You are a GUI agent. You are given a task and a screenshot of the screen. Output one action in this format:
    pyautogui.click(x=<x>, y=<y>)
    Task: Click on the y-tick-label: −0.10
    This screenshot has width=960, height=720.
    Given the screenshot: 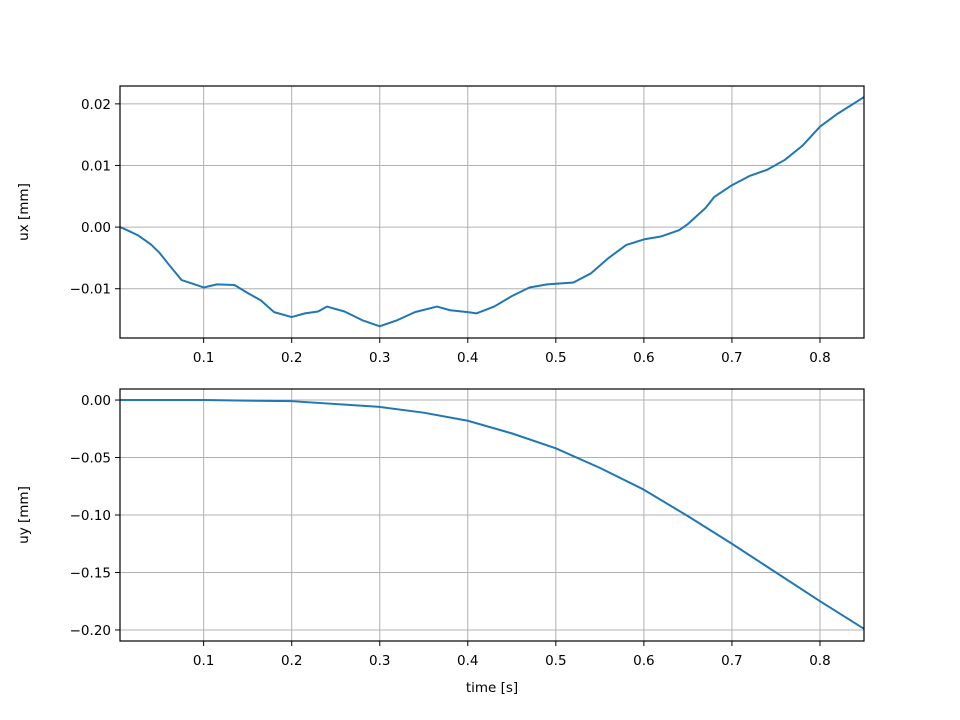 What is the action you would take?
    pyautogui.click(x=90, y=516)
    